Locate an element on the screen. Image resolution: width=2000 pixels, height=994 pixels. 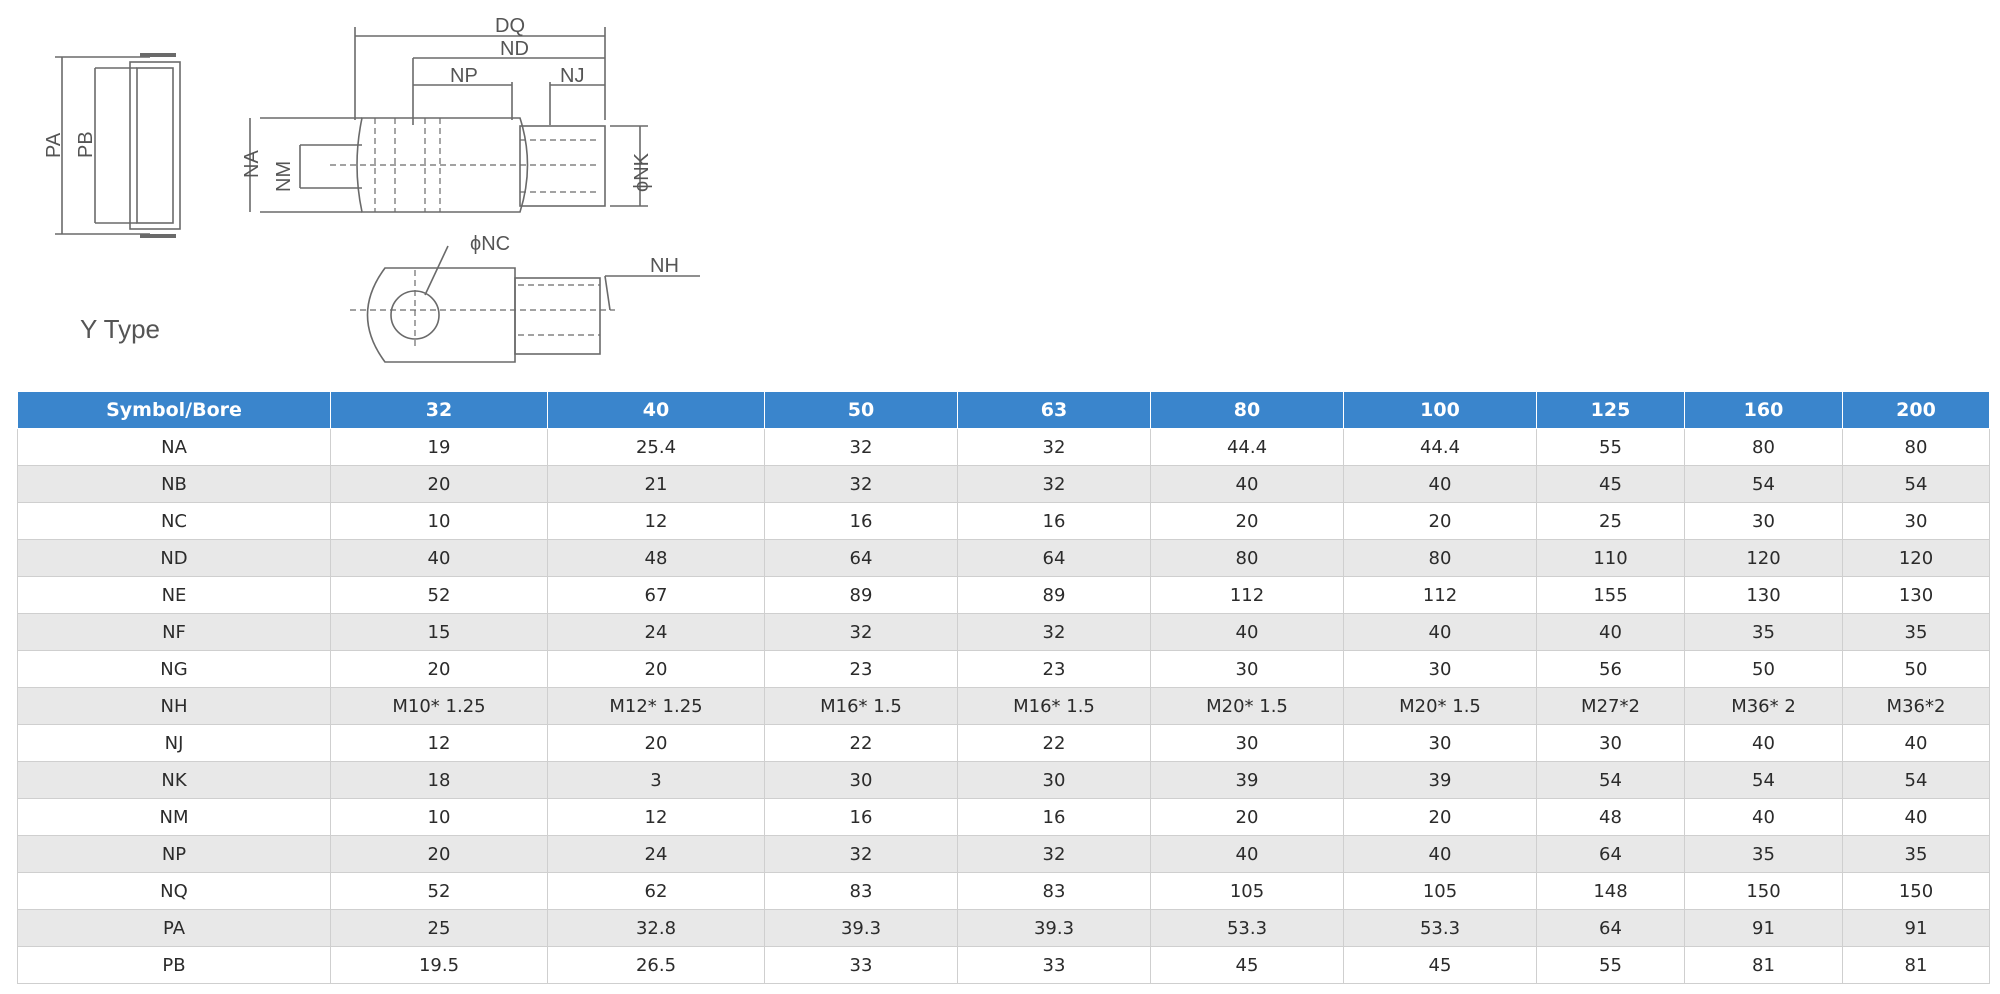
symbol-cell: NF is located at coordinates (174, 632).